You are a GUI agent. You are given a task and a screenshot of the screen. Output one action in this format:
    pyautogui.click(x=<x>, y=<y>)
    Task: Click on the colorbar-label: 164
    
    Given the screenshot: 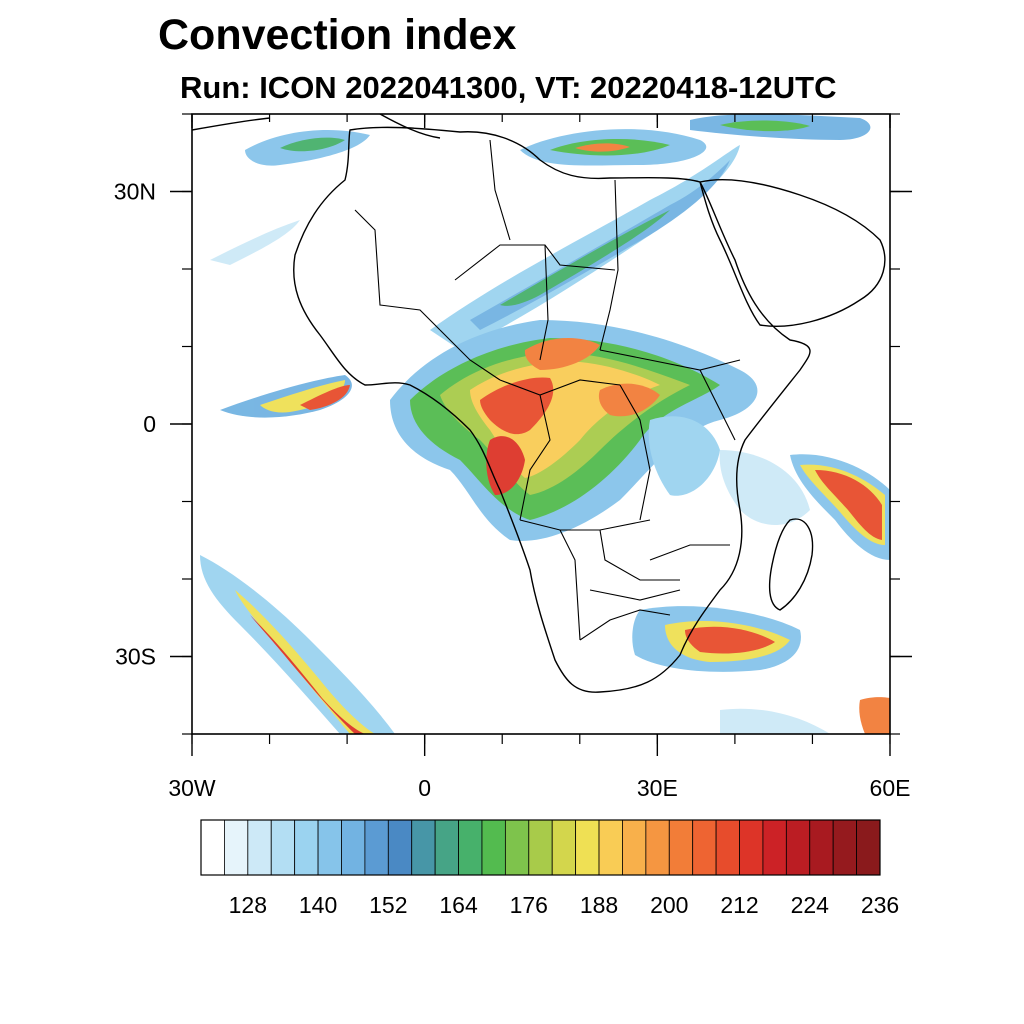 What is the action you would take?
    pyautogui.click(x=458, y=905)
    